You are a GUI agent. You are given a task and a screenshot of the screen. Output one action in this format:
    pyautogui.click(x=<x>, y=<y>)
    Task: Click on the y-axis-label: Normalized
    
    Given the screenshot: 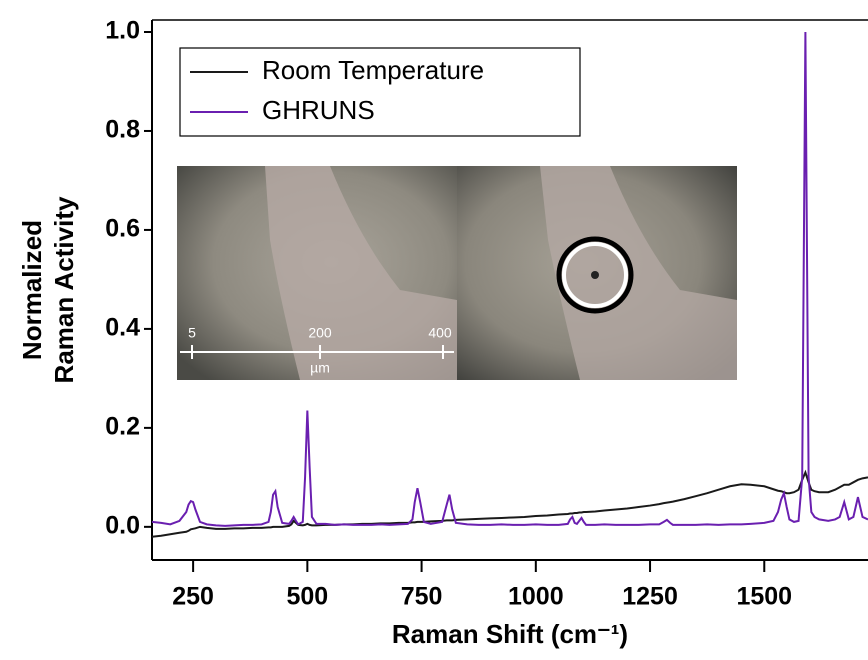 What is the action you would take?
    pyautogui.click(x=32, y=290)
    